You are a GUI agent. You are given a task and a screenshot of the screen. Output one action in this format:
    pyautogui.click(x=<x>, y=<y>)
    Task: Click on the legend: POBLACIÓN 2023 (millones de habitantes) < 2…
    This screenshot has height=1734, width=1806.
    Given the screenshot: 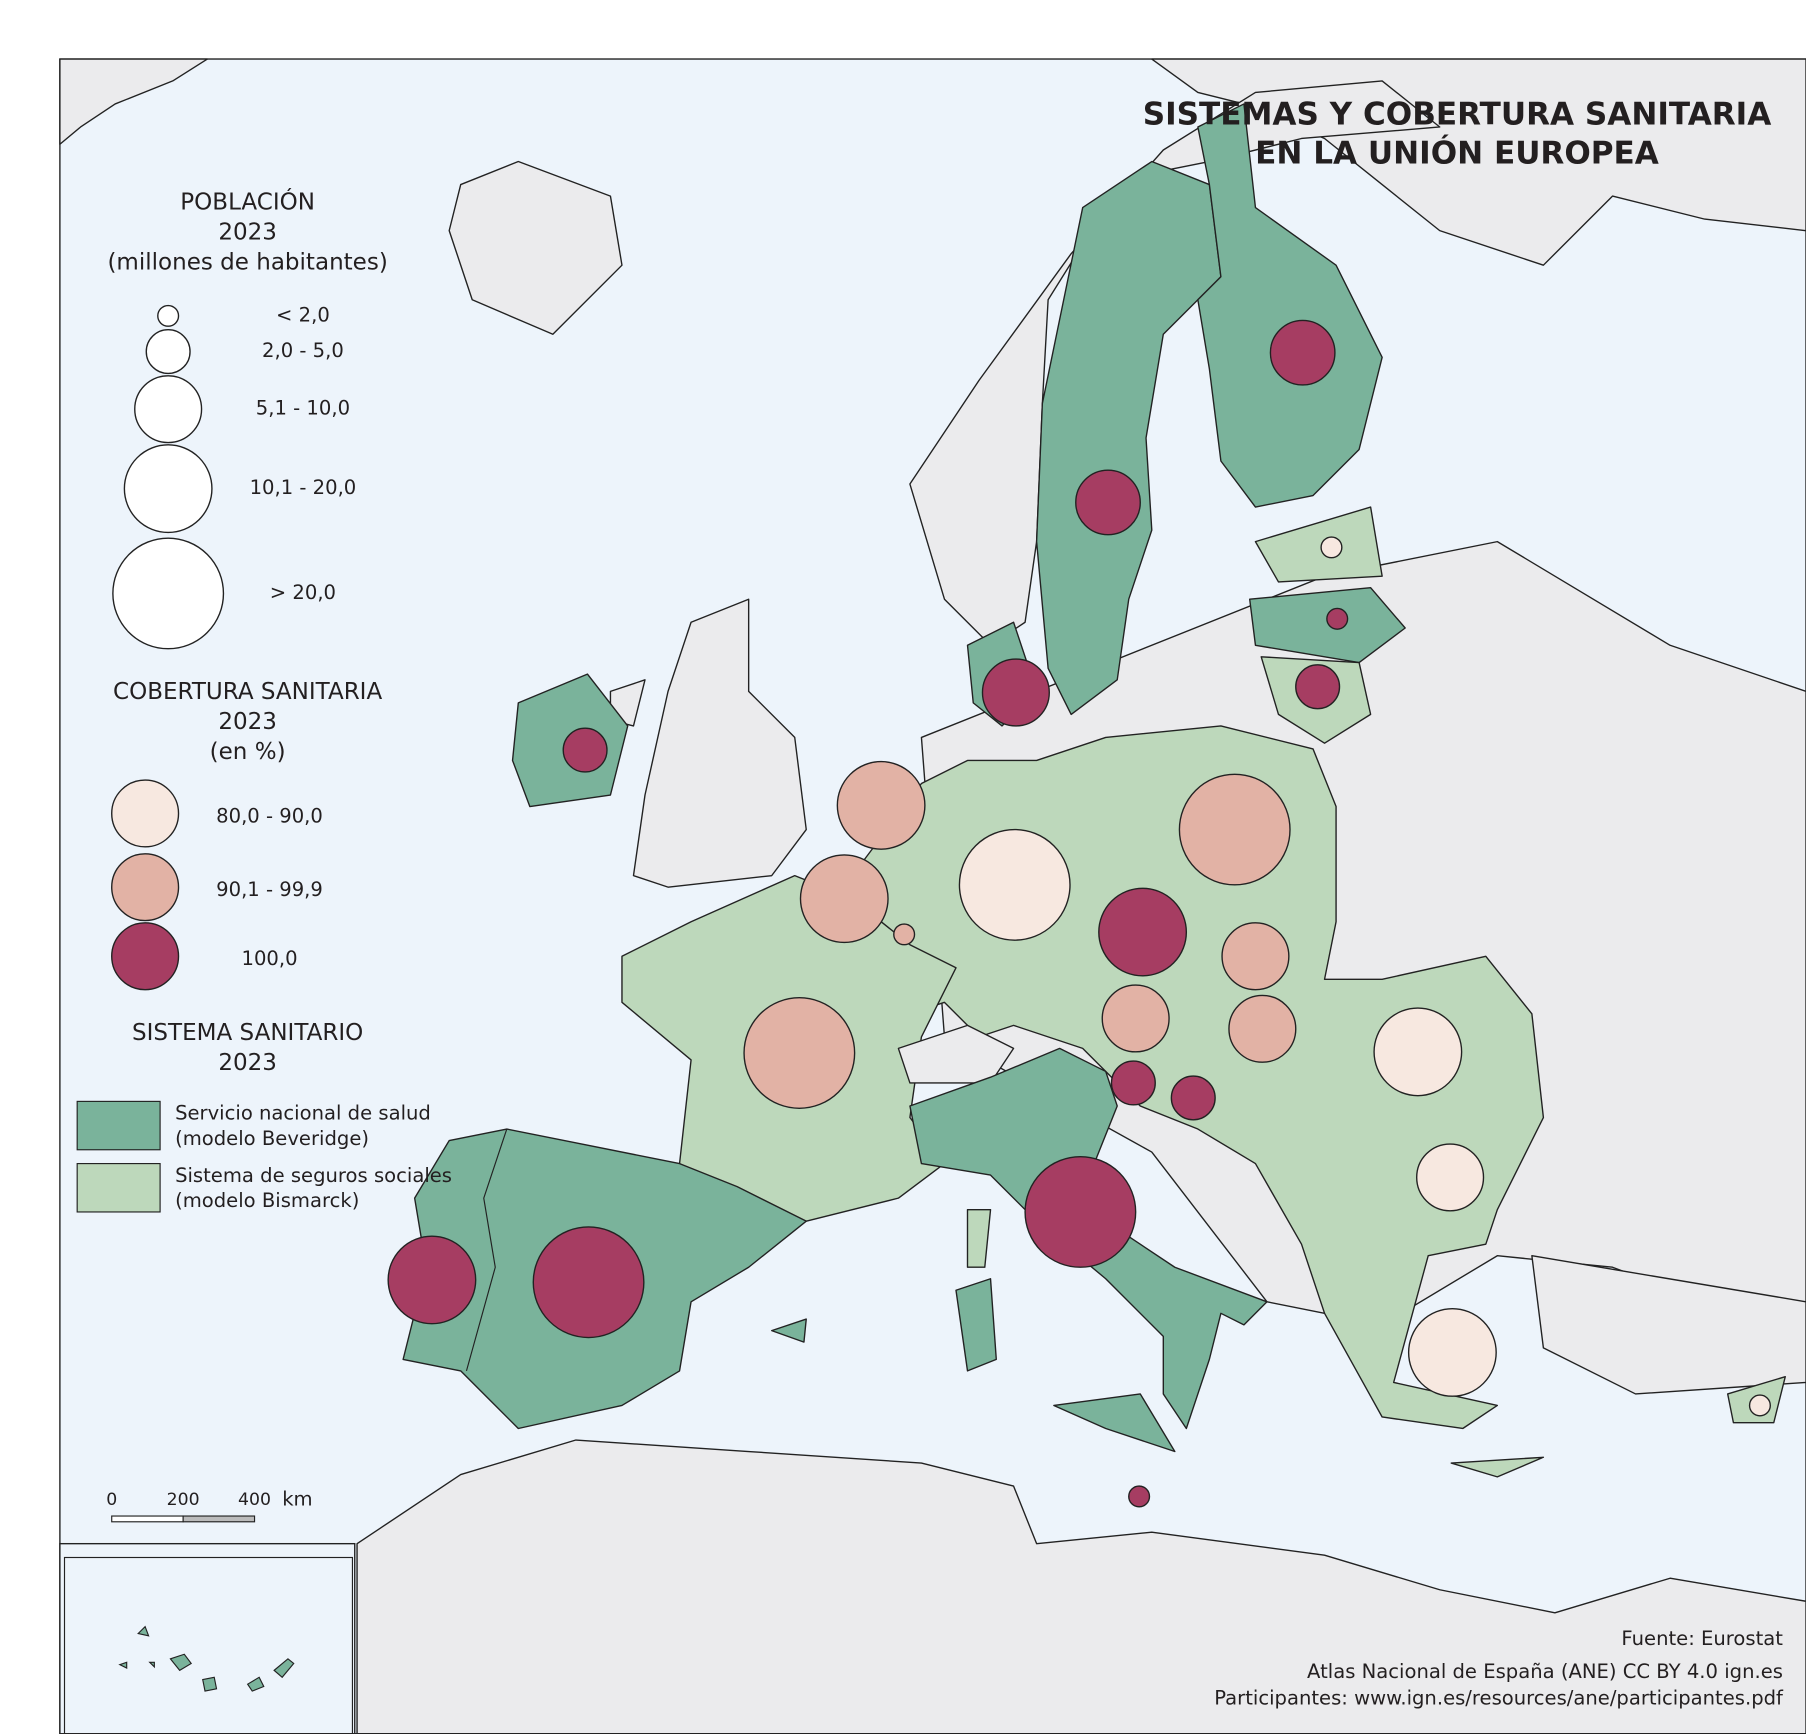 What is the action you would take?
    pyautogui.click(x=264, y=700)
    